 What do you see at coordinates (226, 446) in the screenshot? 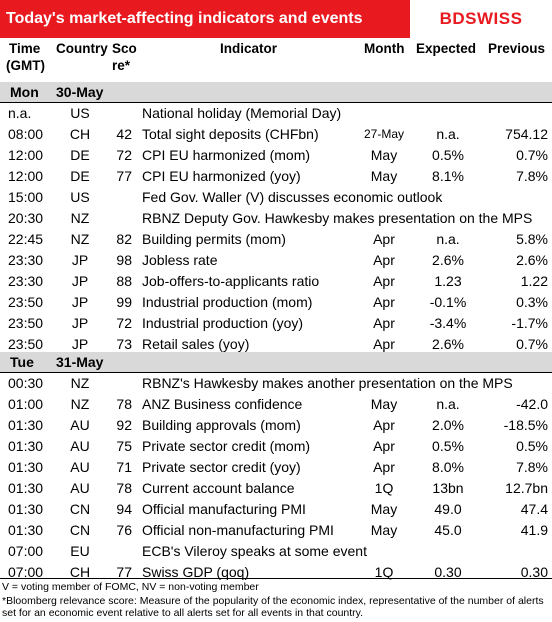
I see `indicator-cell: Private sector credit (mom)` at bounding box center [226, 446].